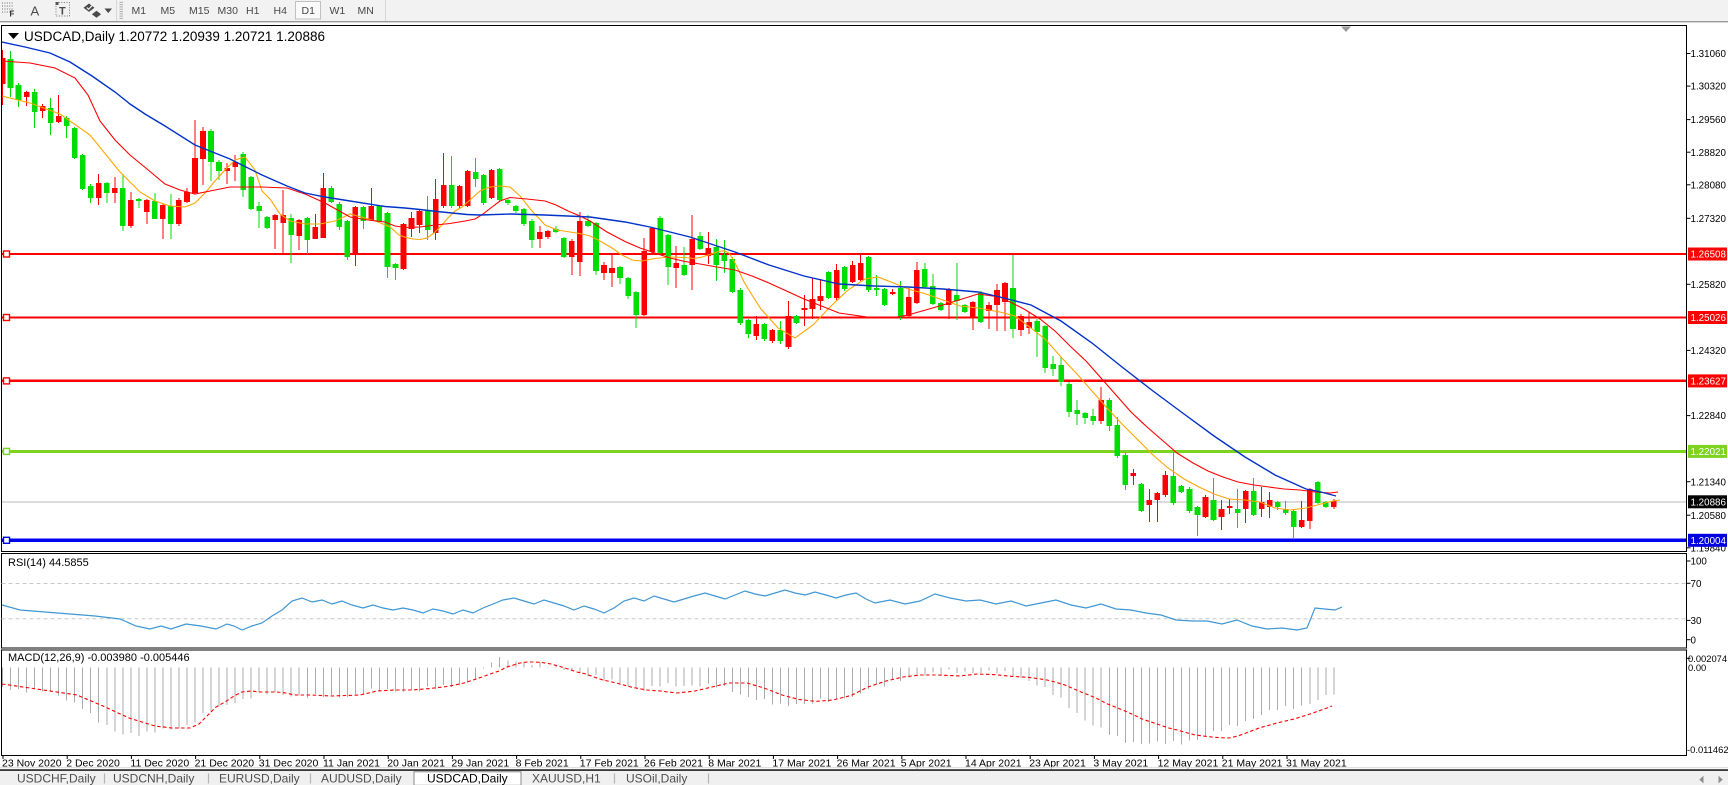  Describe the element at coordinates (1709, 255) in the screenshot. I see `svg-text: 1.26508` at that location.